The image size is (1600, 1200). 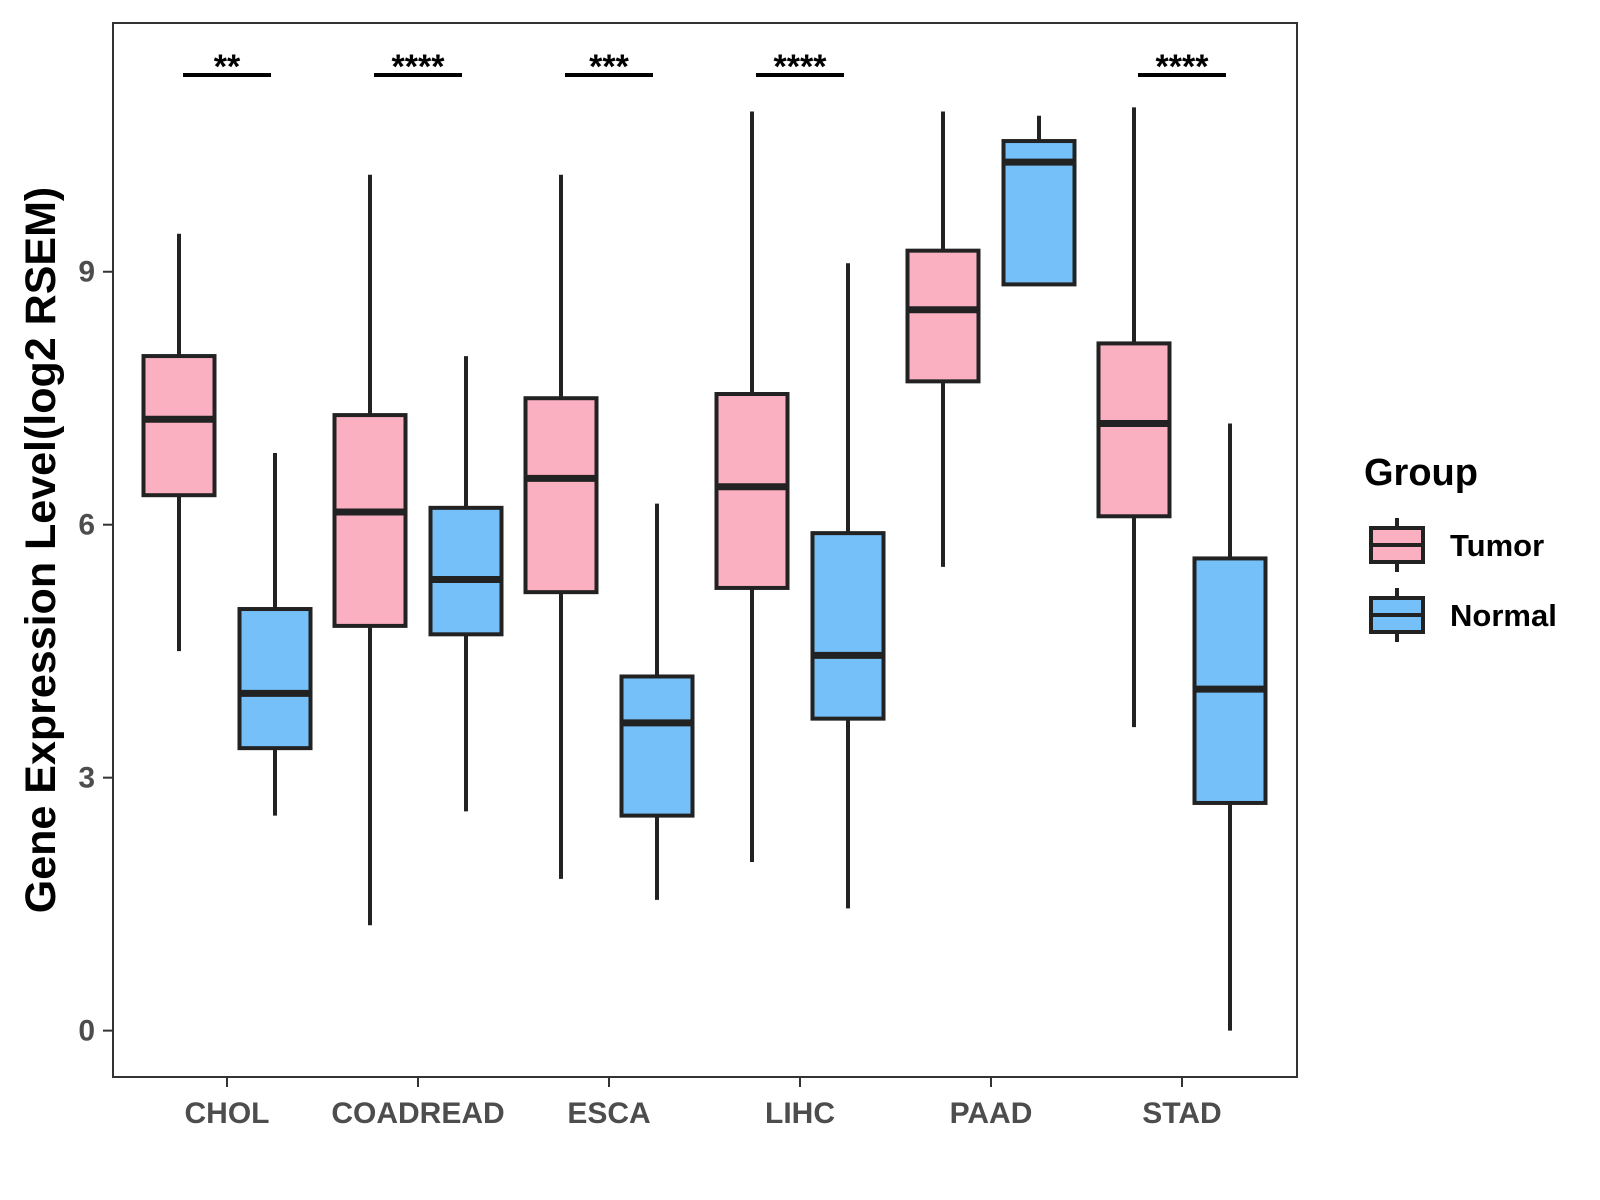 I want to click on box-normal-lihc, so click(x=848, y=586).